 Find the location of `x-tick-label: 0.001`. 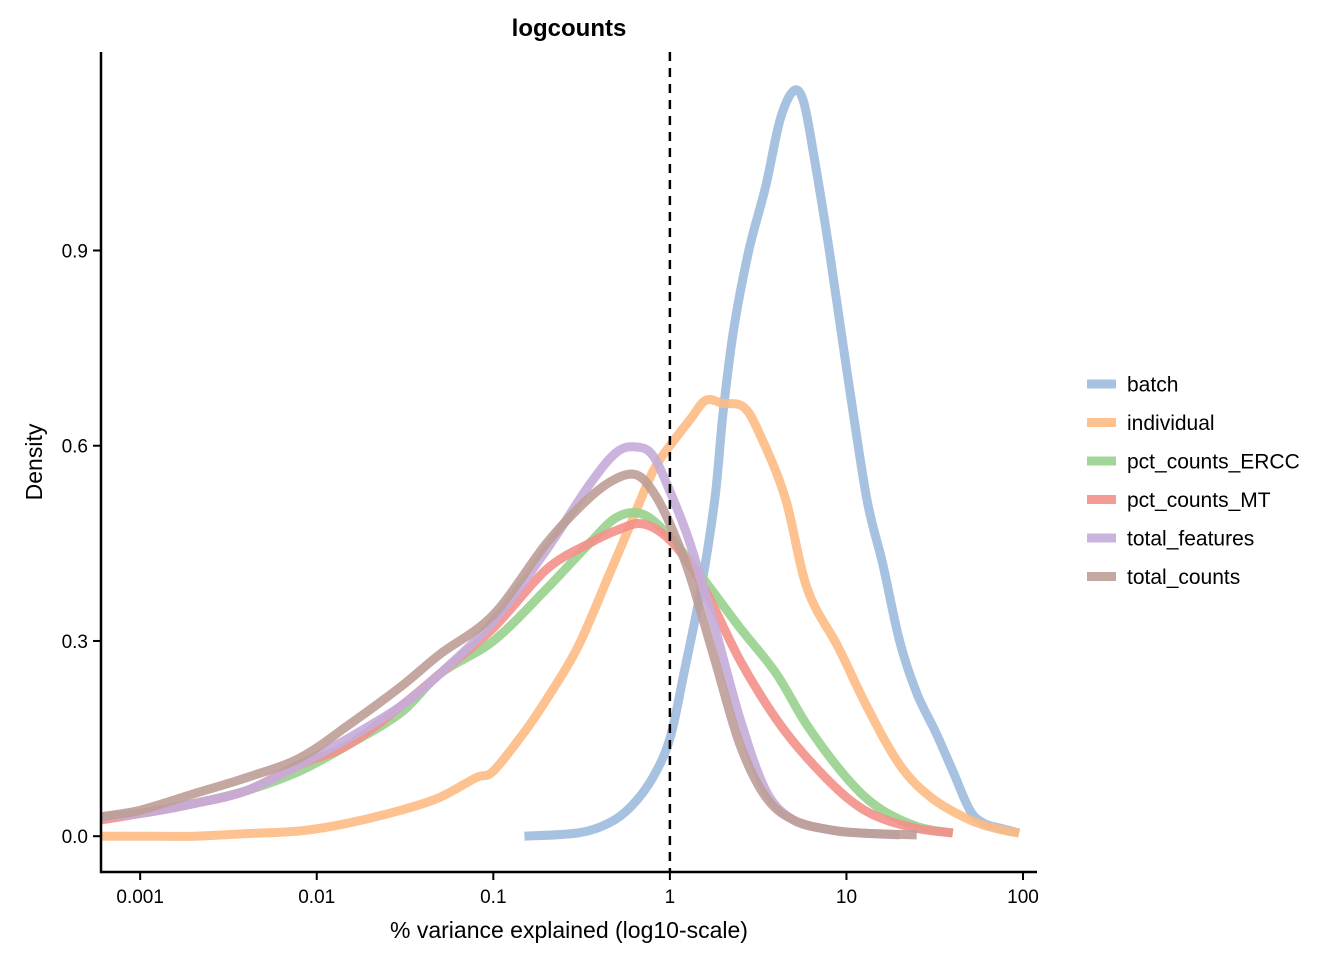

x-tick-label: 0.001 is located at coordinates (140, 897).